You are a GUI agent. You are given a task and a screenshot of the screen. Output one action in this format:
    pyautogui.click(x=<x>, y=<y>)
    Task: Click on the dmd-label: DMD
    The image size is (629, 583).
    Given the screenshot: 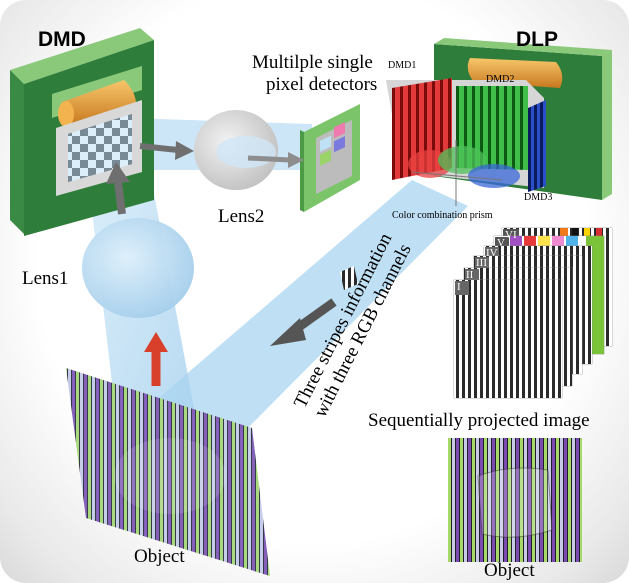 What is the action you would take?
    pyautogui.click(x=62, y=39)
    